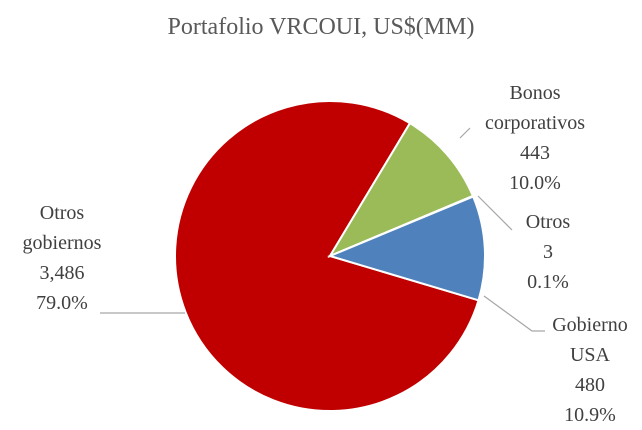 The width and height of the screenshot is (642, 430). What do you see at coordinates (590, 385) in the screenshot?
I see `value-label: 480` at bounding box center [590, 385].